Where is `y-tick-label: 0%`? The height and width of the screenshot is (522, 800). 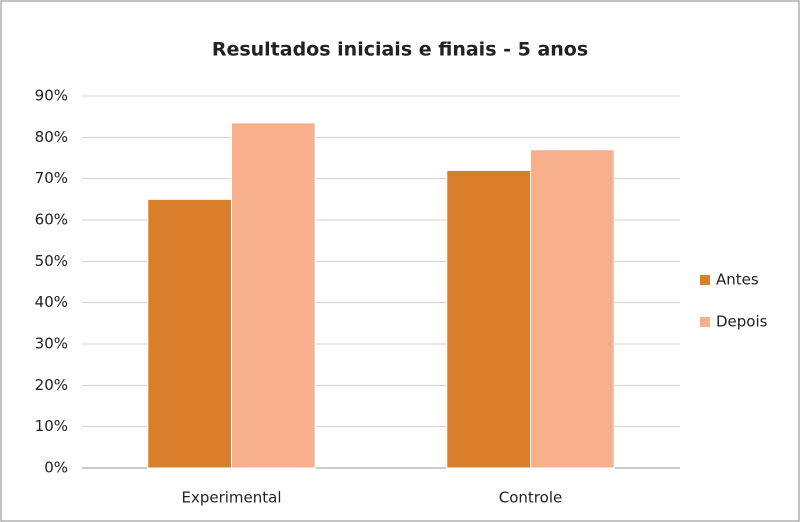 y-tick-label: 0% is located at coordinates (56, 468).